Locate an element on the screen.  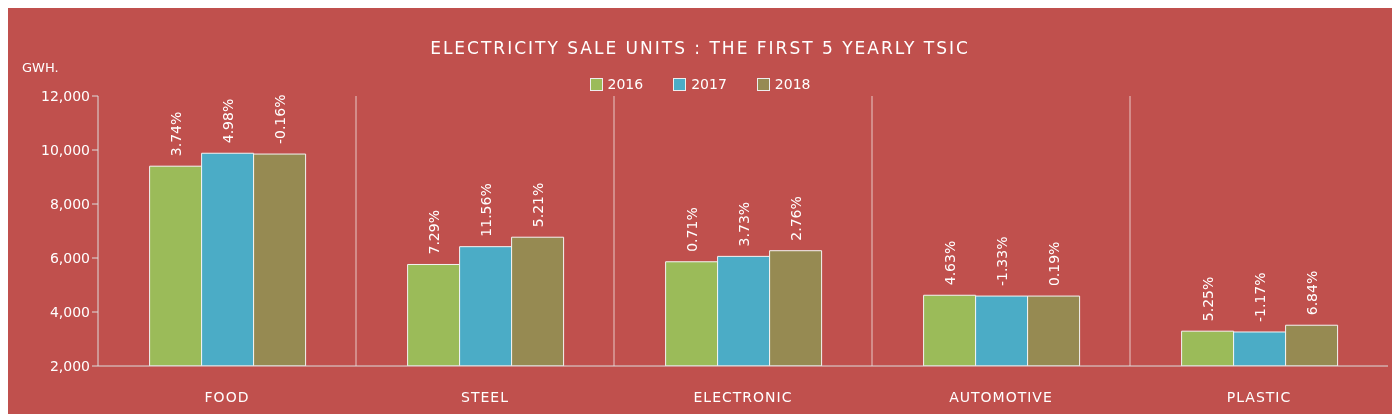
x-tick-label: ELECTRONIC is located at coordinates (743, 396).